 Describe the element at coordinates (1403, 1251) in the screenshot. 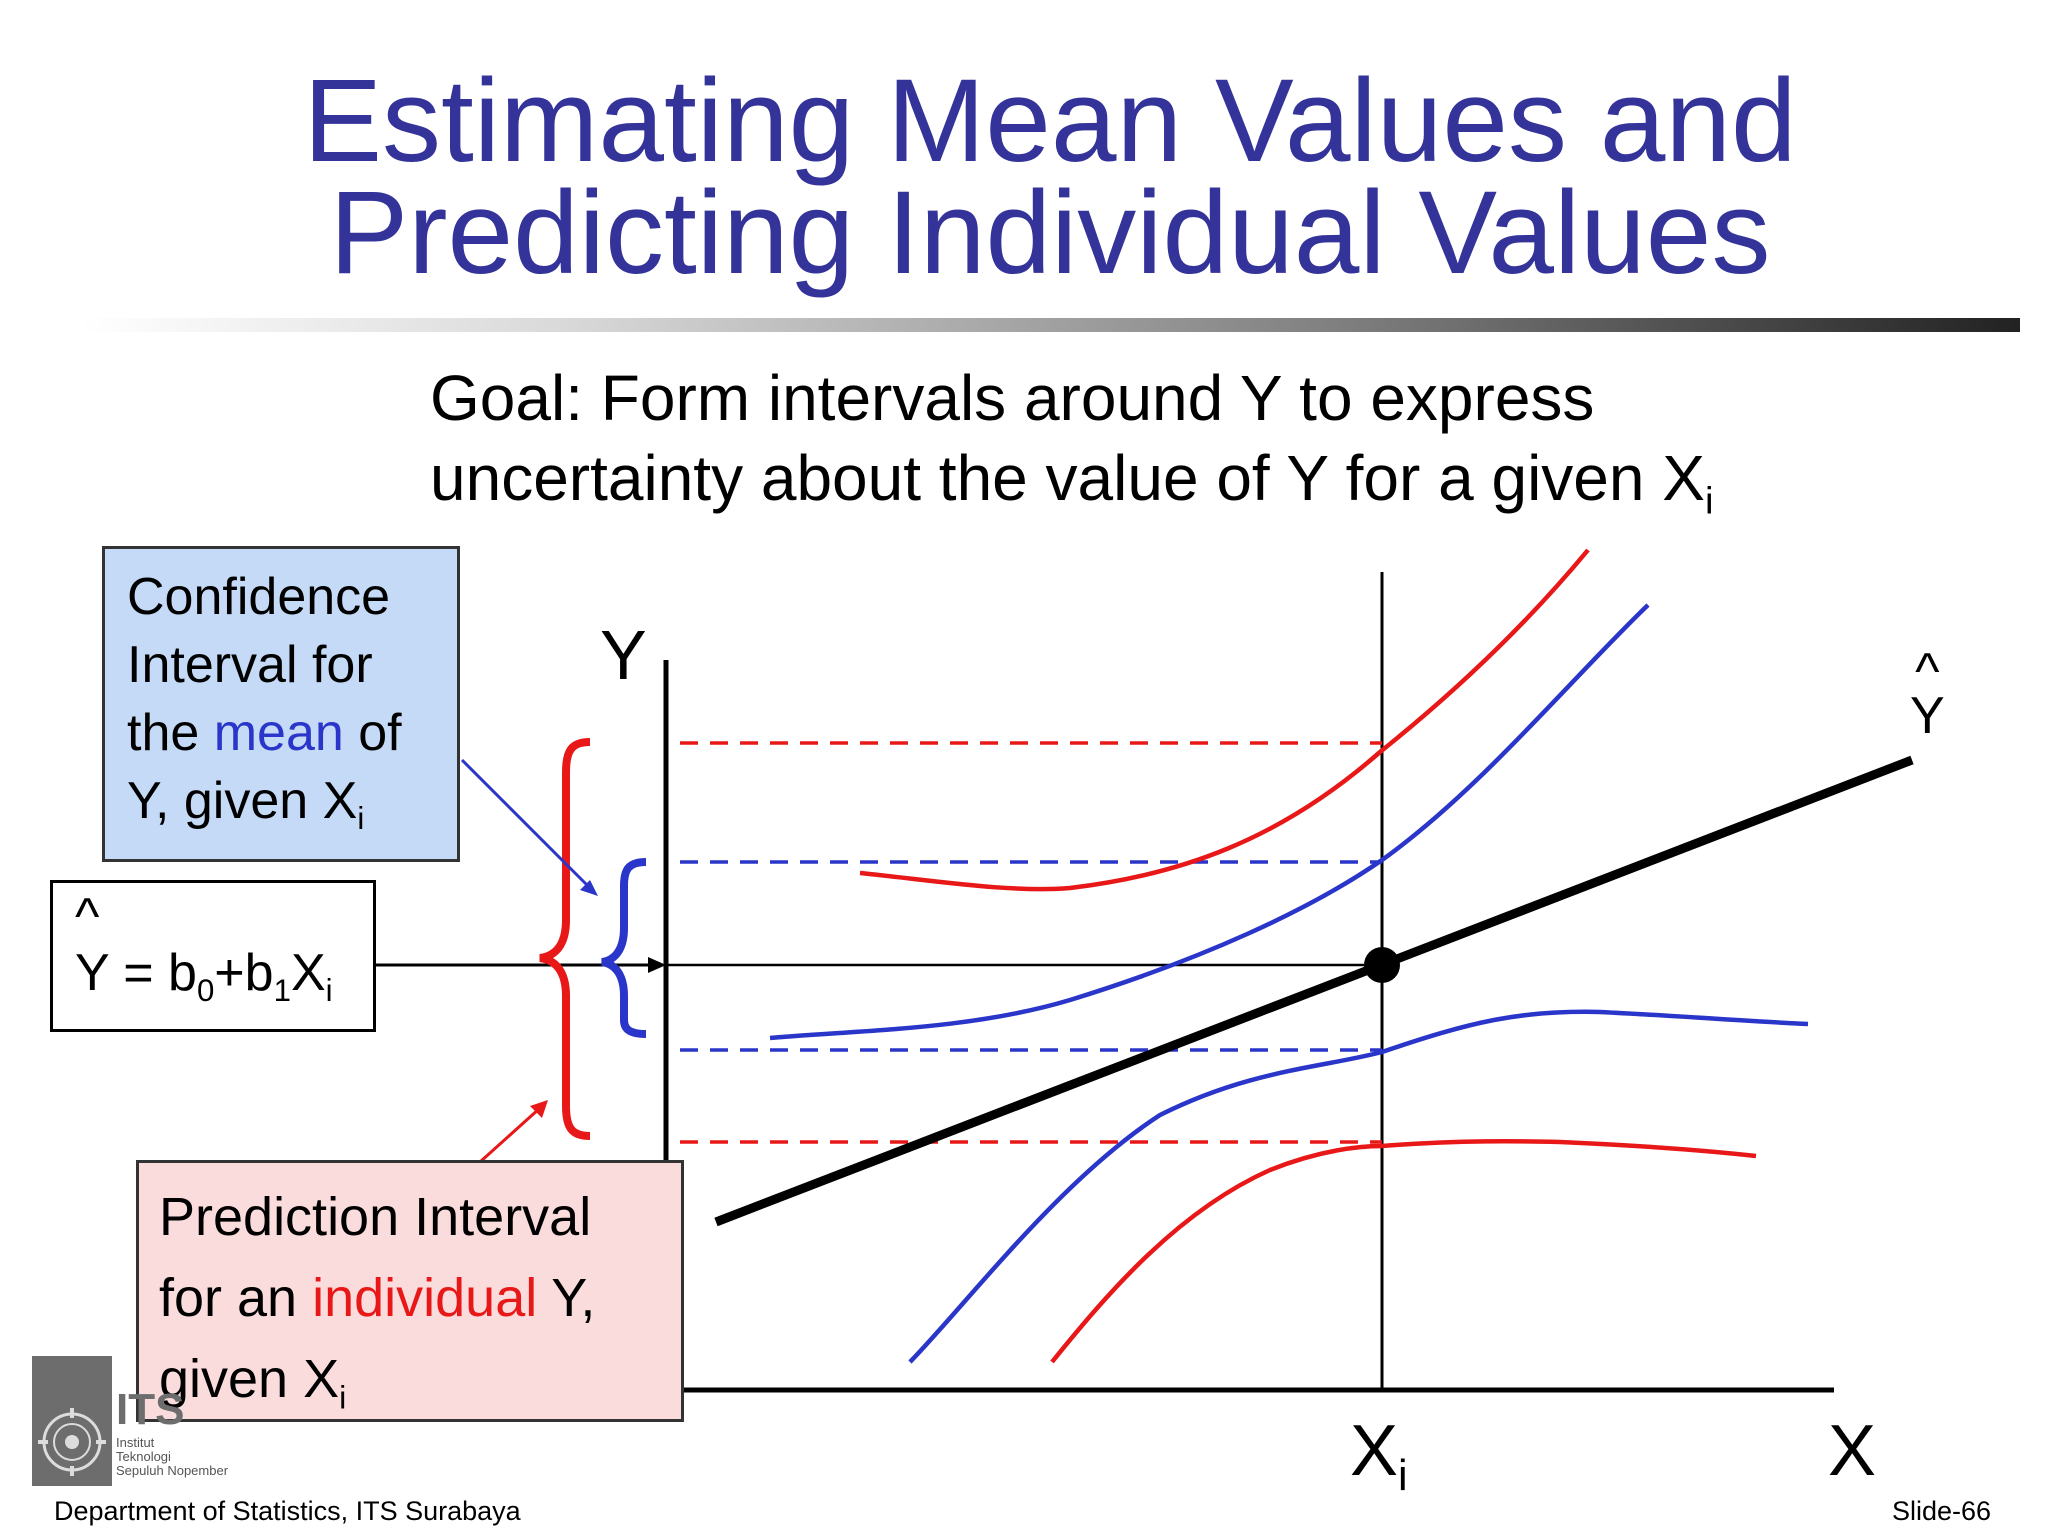

I see `lower-prediction-curve` at that location.